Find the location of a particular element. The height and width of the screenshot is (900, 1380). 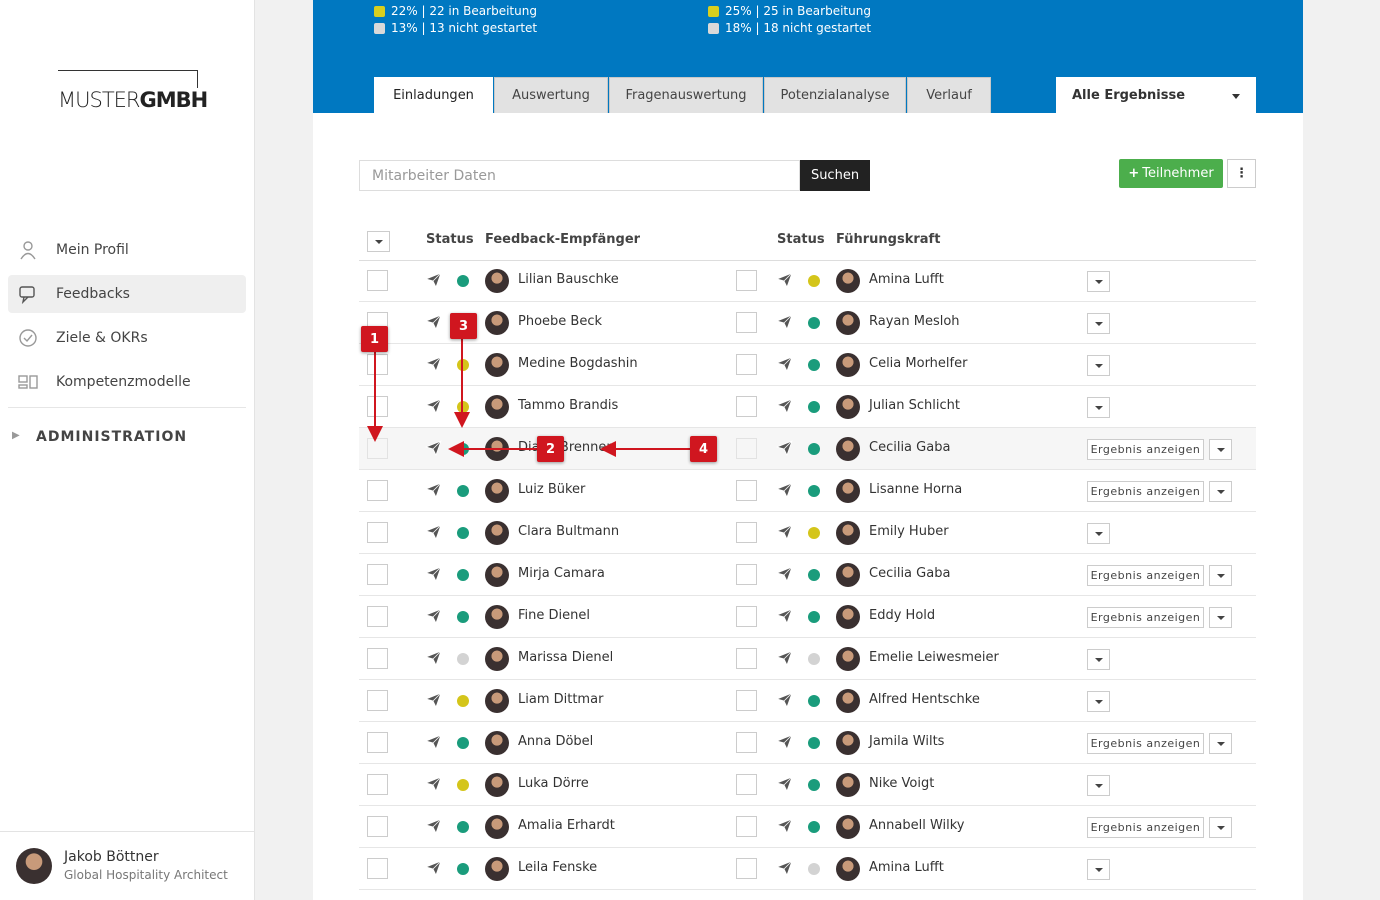

expand-icon: ▶ is located at coordinates (16, 435).